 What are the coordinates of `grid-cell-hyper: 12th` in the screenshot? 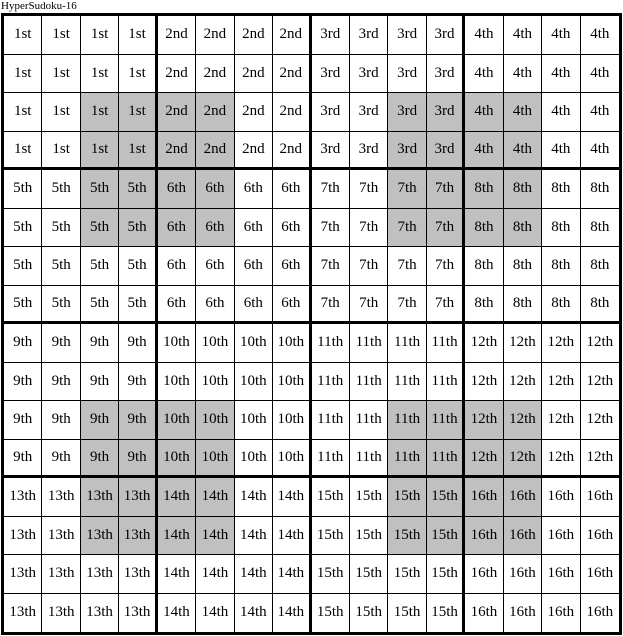 It's located at (484, 420).